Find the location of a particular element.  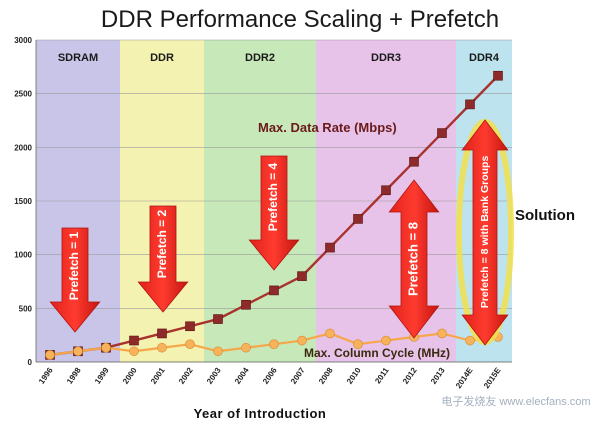

x-tick-label-2008: 2008 is located at coordinates (326, 376).